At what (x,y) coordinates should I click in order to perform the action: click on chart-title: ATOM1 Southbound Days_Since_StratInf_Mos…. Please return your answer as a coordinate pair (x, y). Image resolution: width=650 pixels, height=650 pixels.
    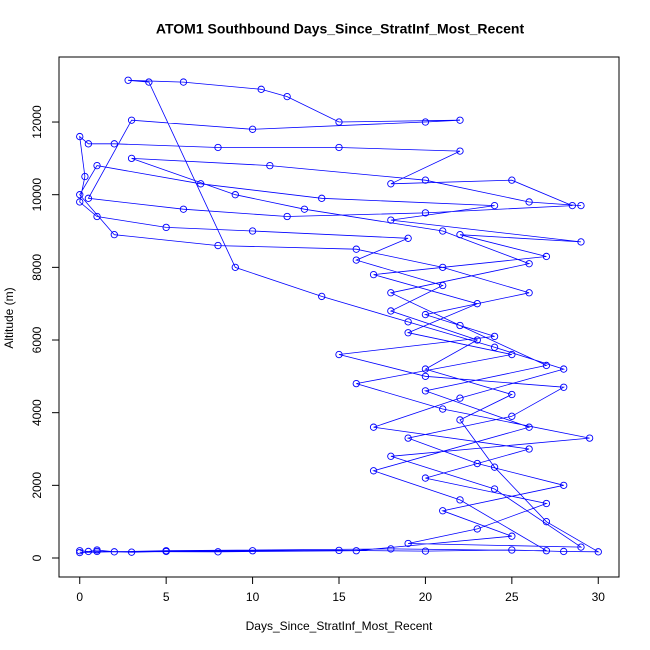
    Looking at the image, I should click on (340, 29).